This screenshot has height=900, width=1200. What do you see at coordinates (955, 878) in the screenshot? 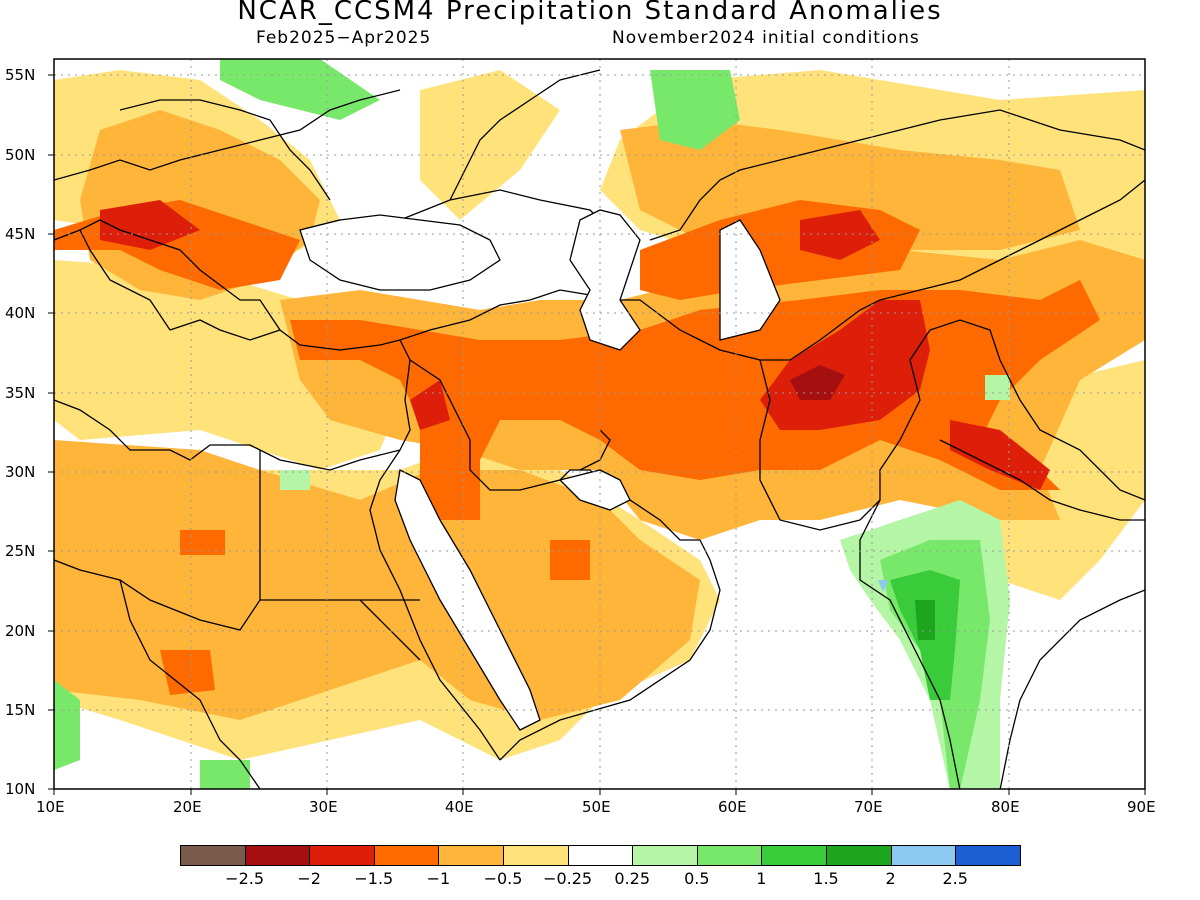
I see `colorbar-label: 2.5` at bounding box center [955, 878].